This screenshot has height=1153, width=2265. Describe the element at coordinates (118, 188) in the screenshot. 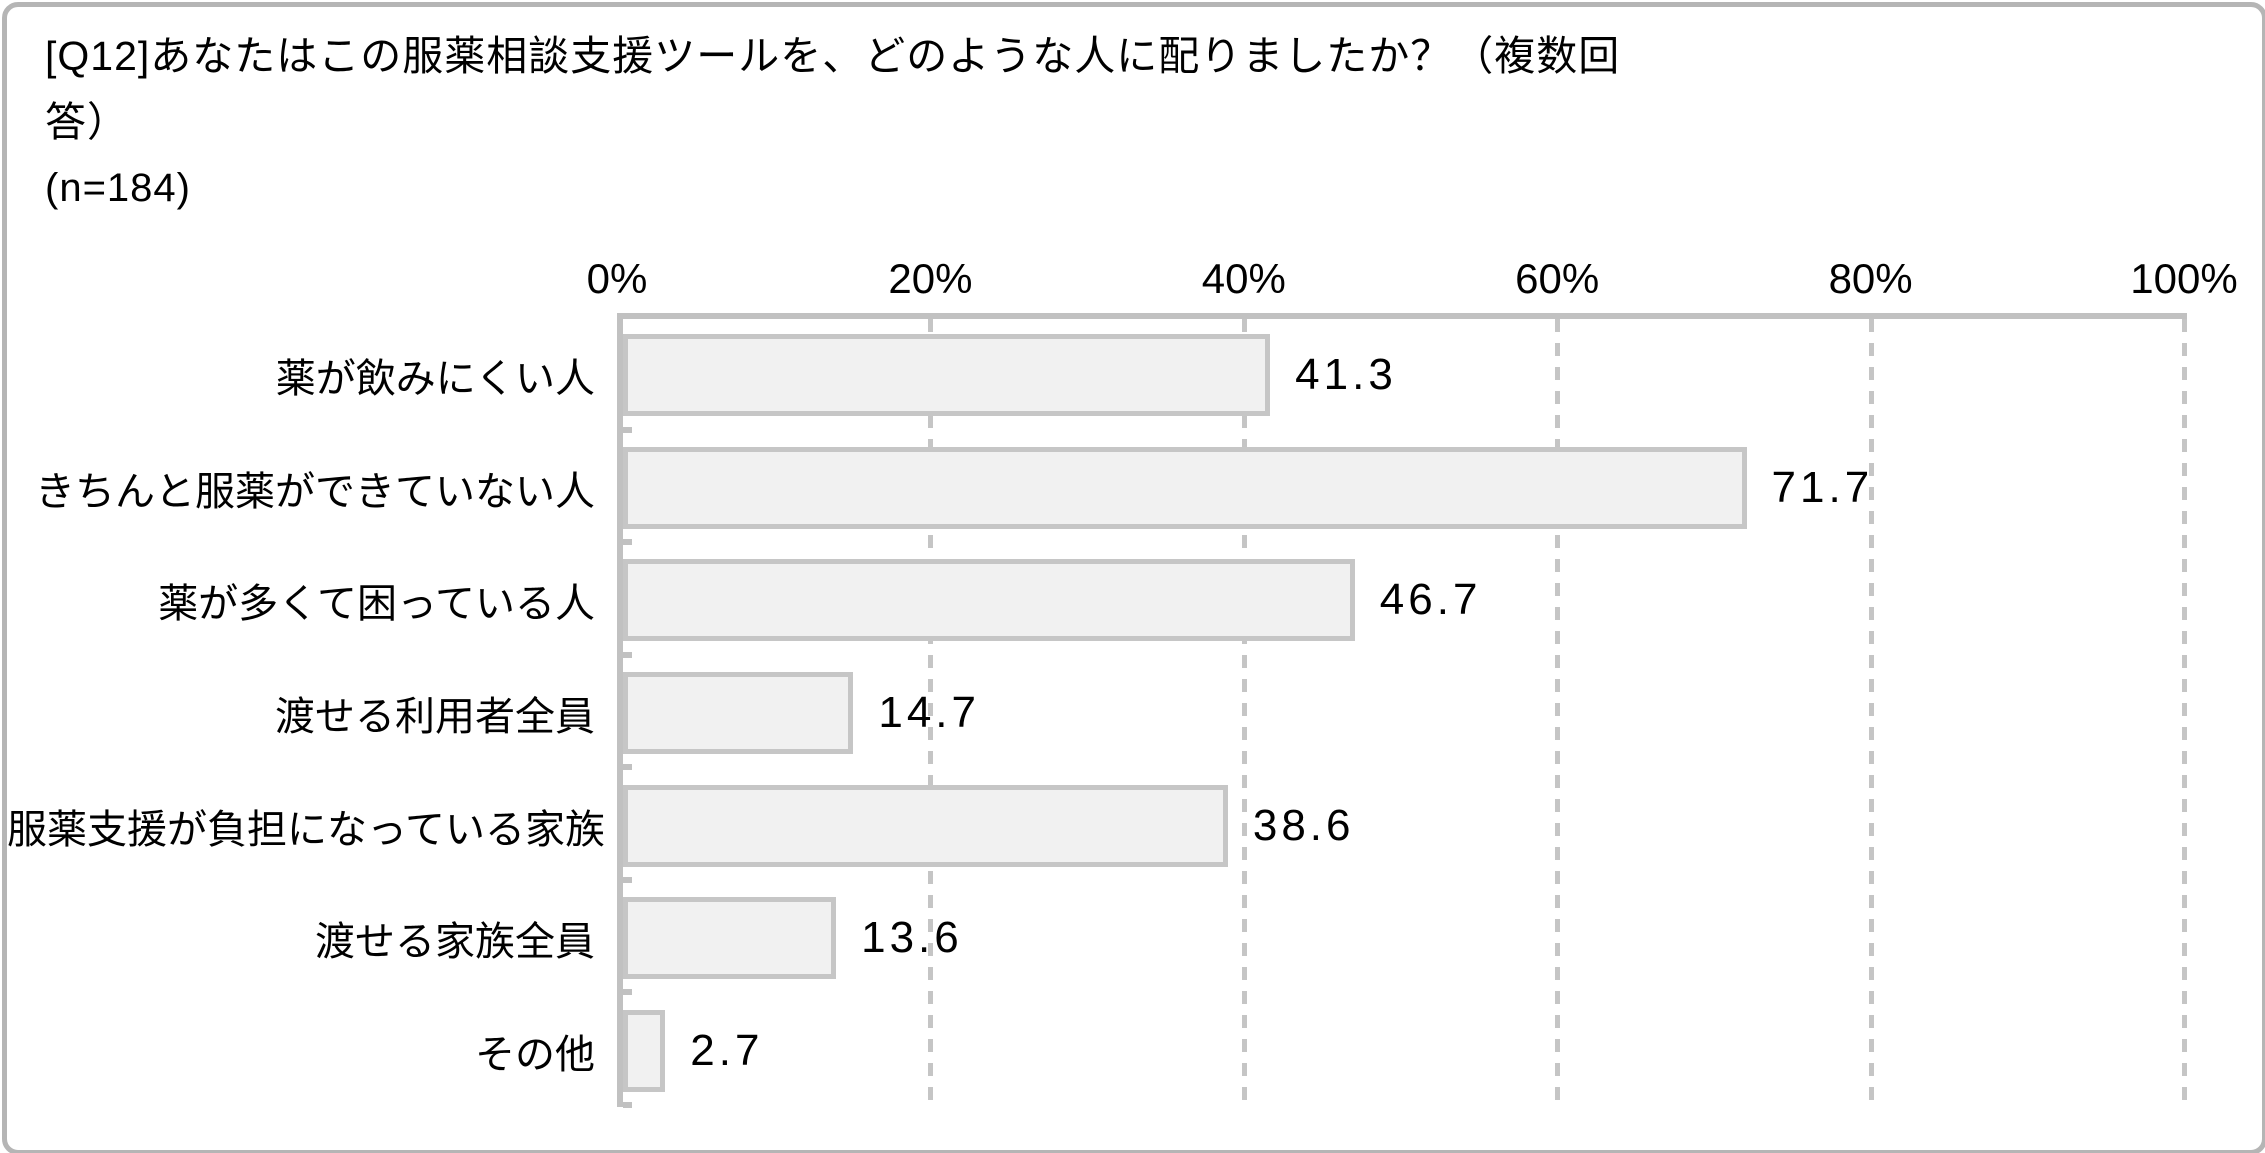

I see `sample-size-label: (n=184)` at that location.